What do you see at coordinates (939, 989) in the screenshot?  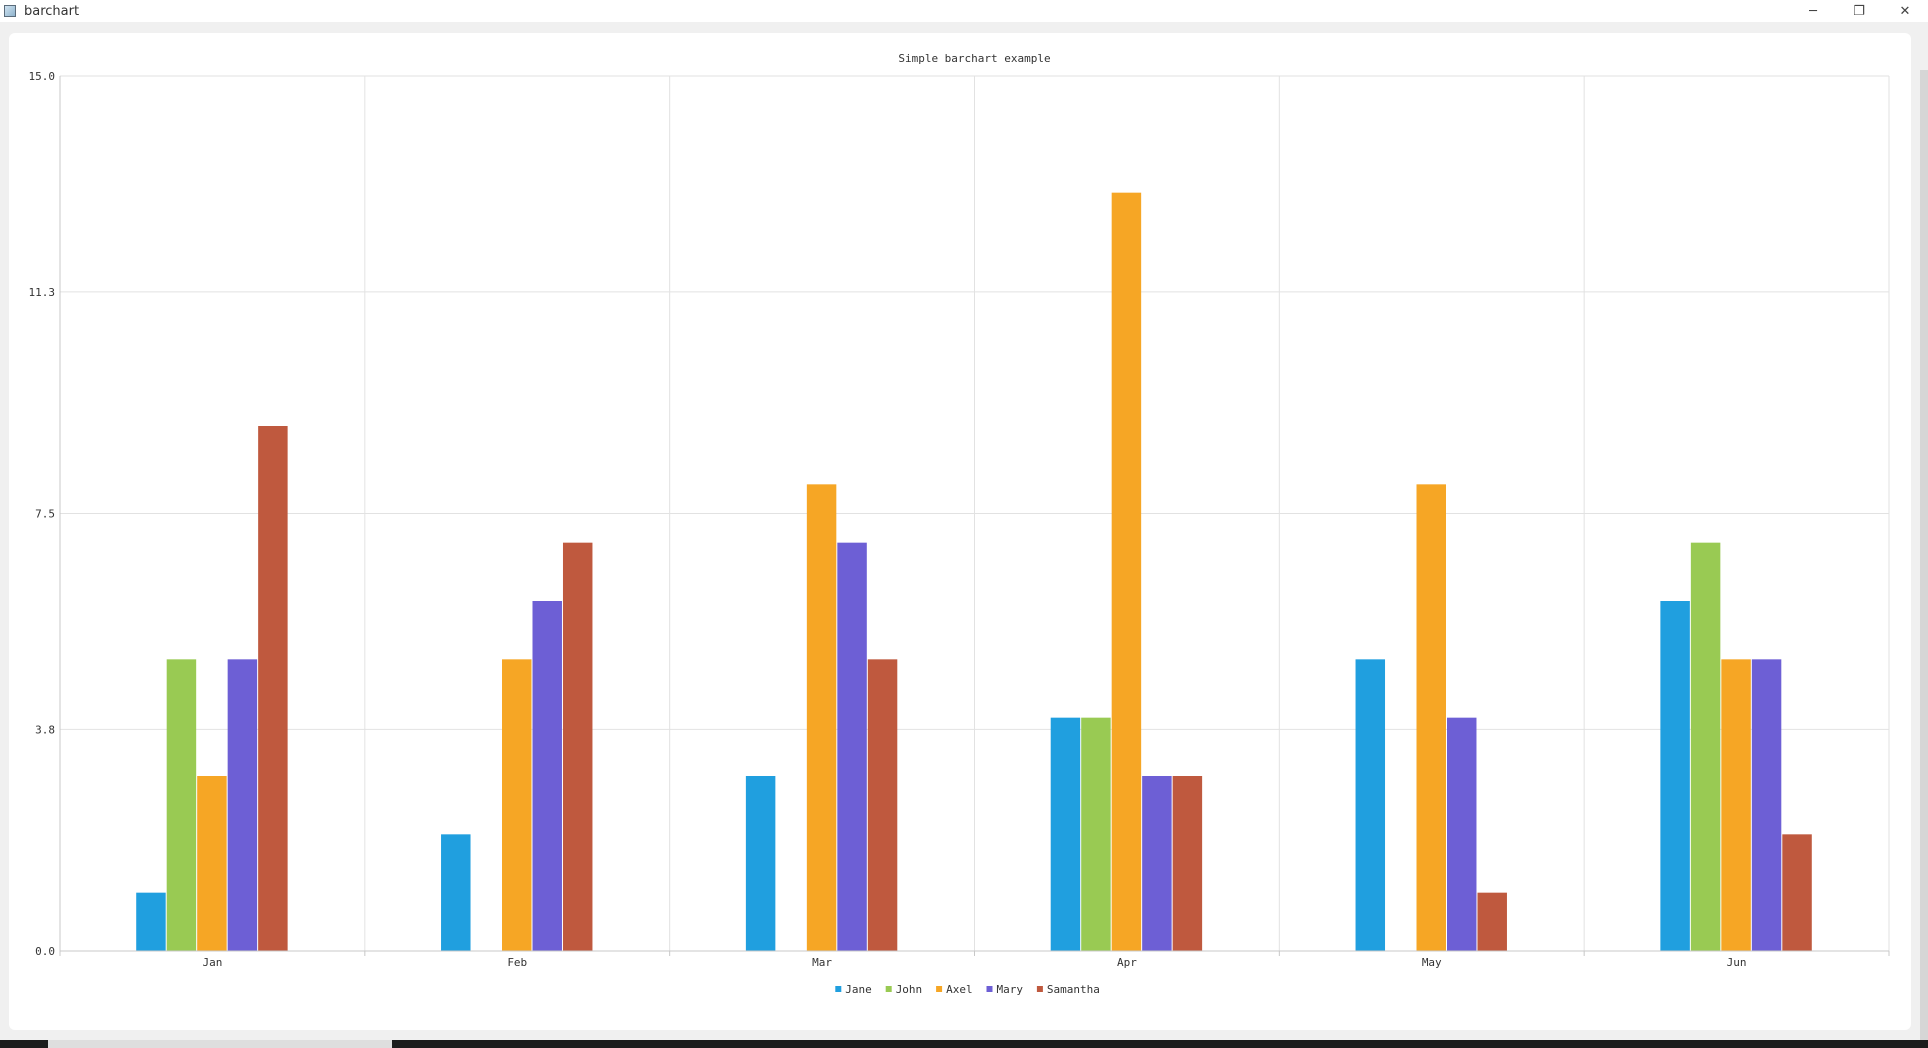 I see `legend-swatch-axel` at bounding box center [939, 989].